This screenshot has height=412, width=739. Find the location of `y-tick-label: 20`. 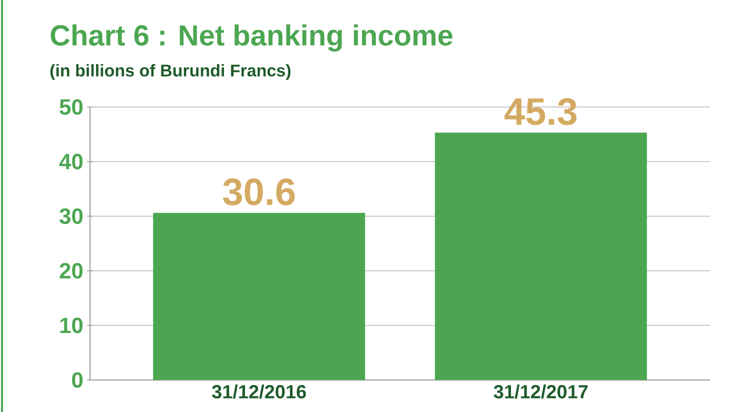

y-tick-label: 20 is located at coordinates (71, 270).